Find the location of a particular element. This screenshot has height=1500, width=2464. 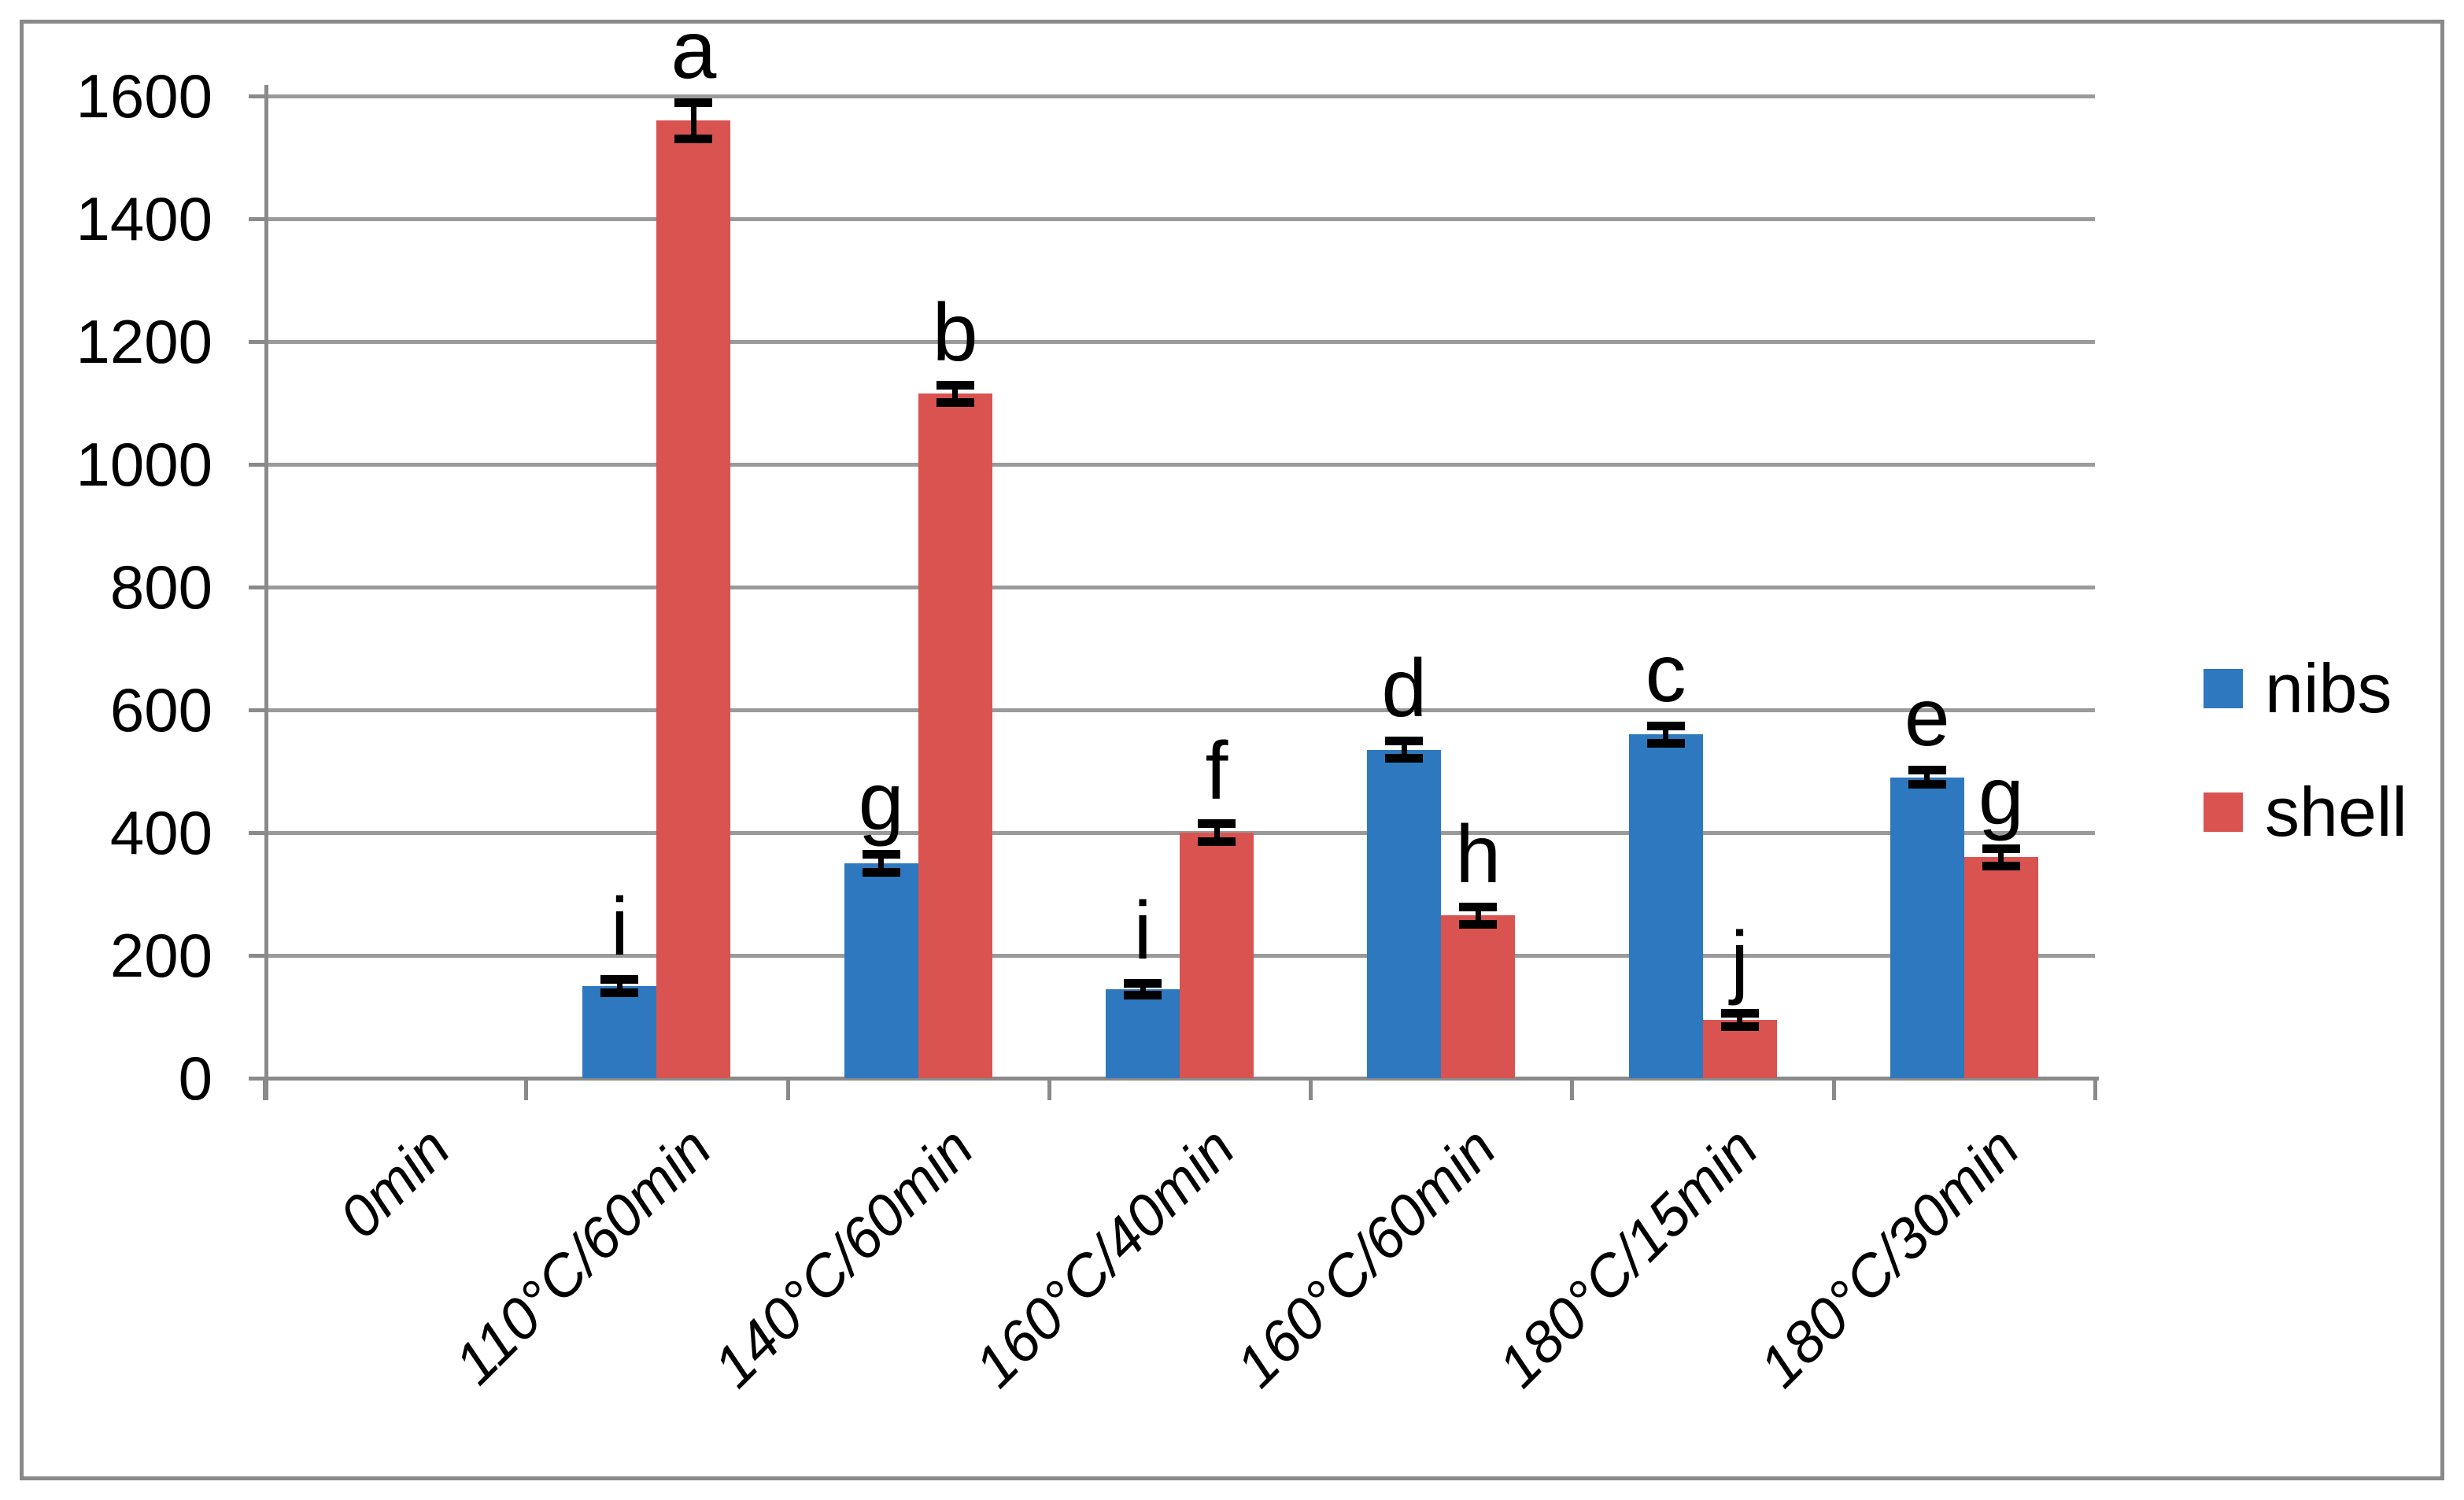

legend-item-nibs: nibs is located at coordinates (2298, 688).